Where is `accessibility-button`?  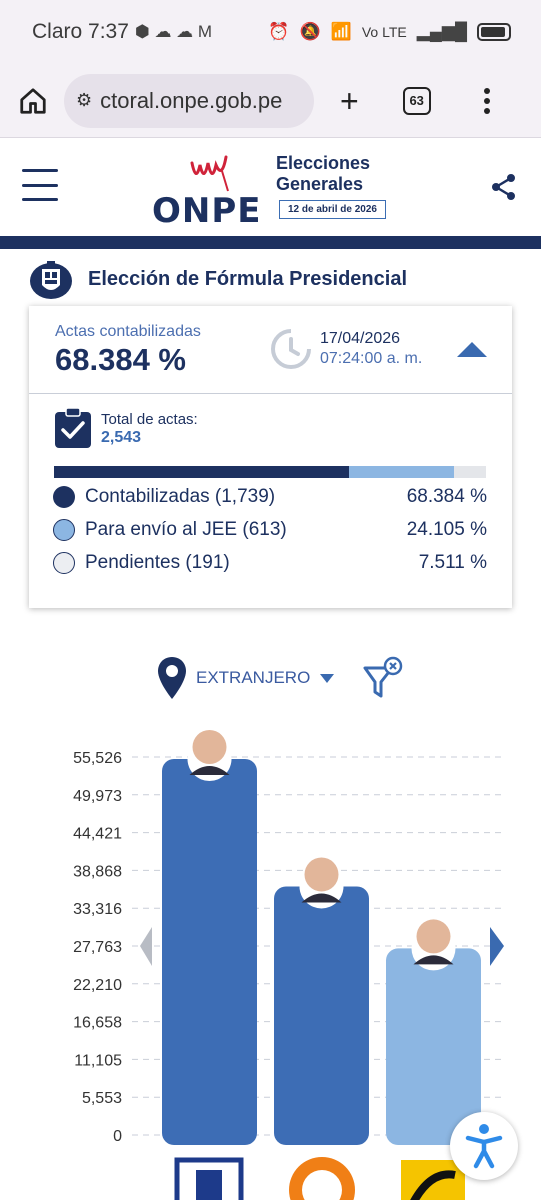
accessibility-button is located at coordinates (484, 1146).